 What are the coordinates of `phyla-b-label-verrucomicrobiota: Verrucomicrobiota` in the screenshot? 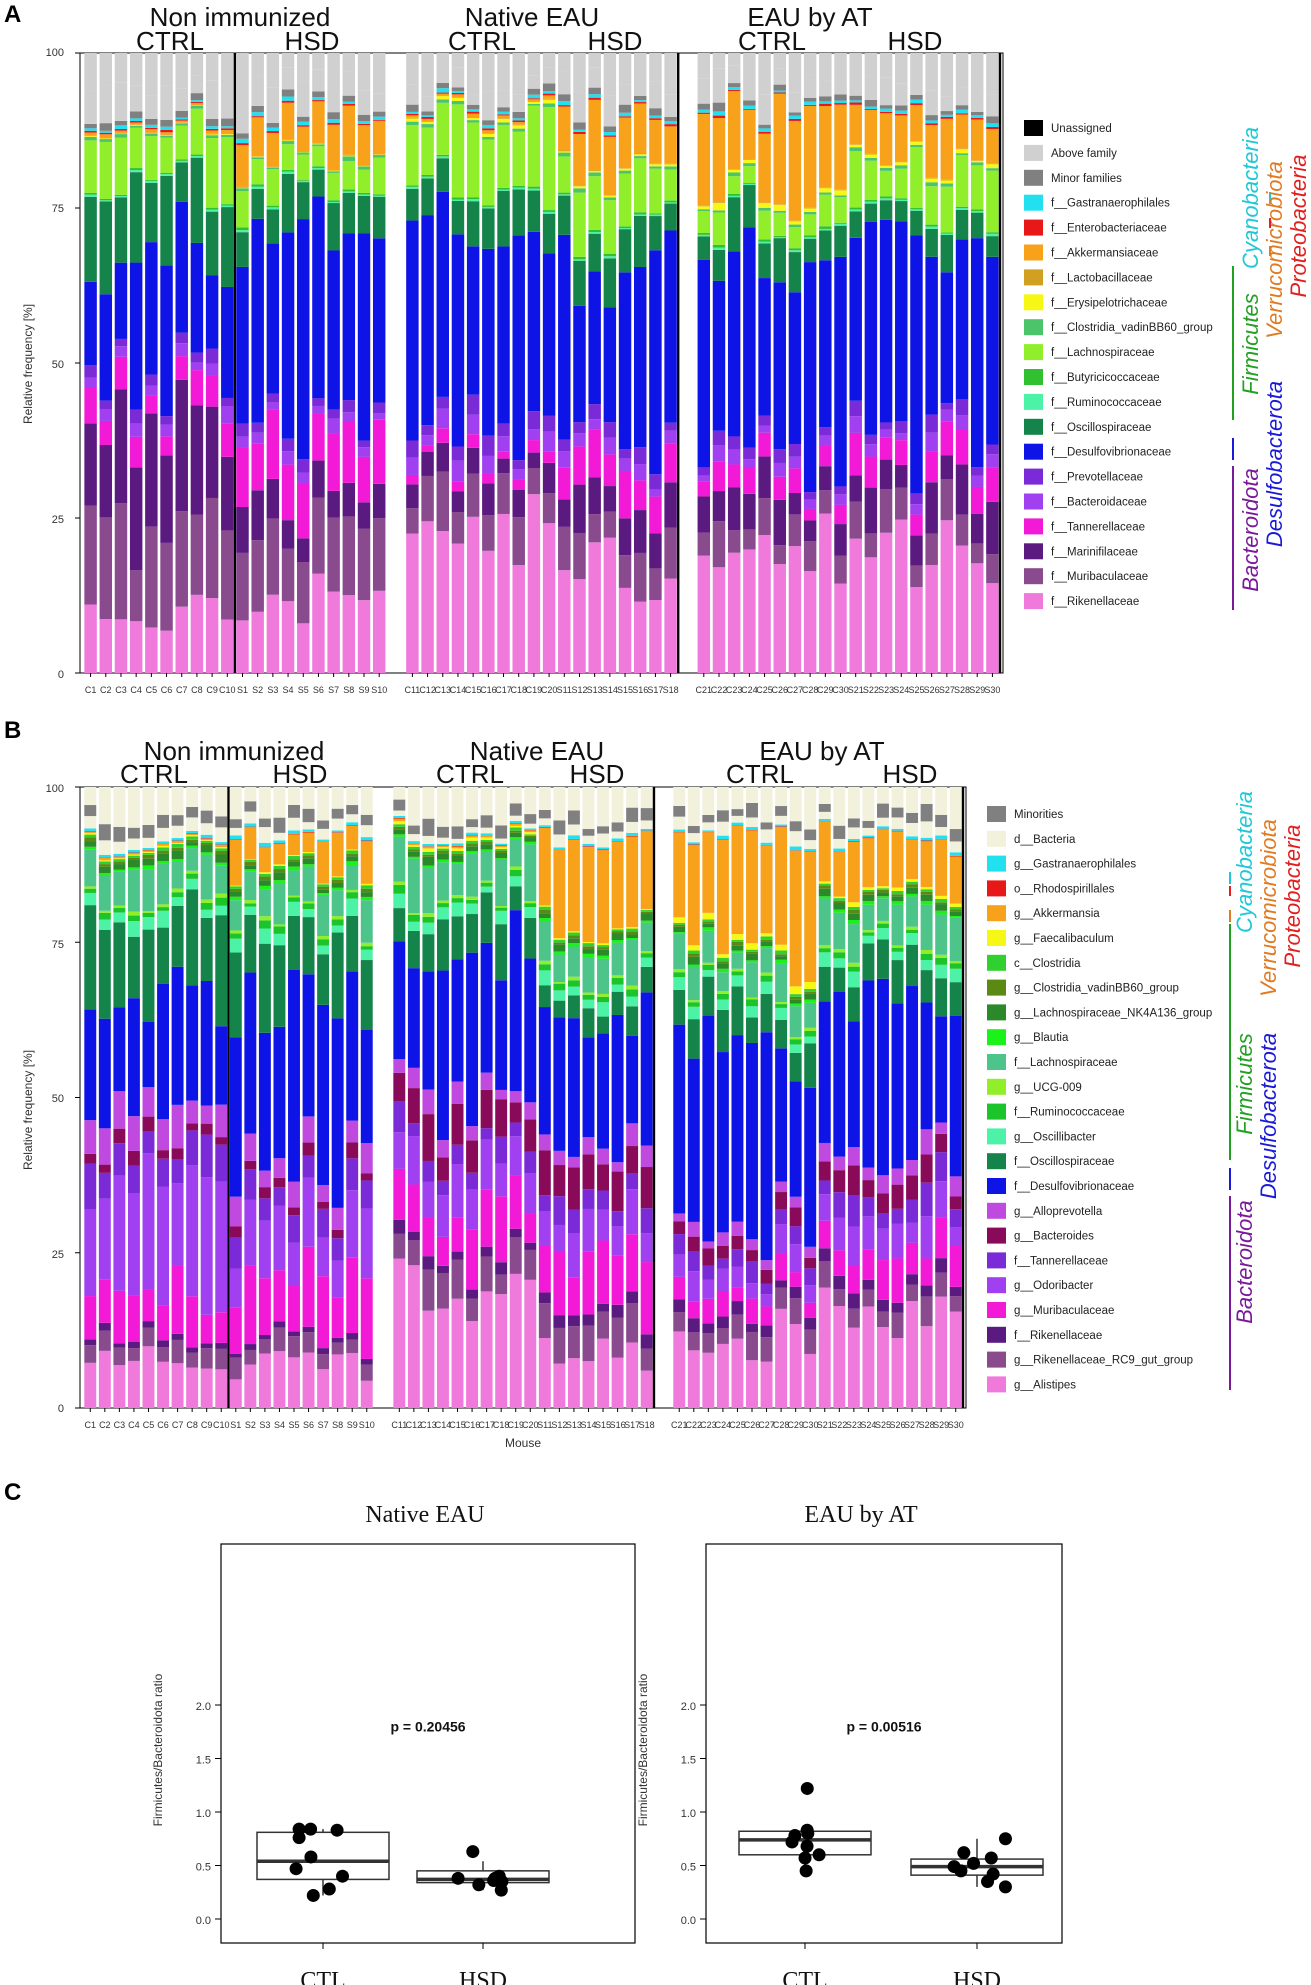 It's located at (1268, 908).